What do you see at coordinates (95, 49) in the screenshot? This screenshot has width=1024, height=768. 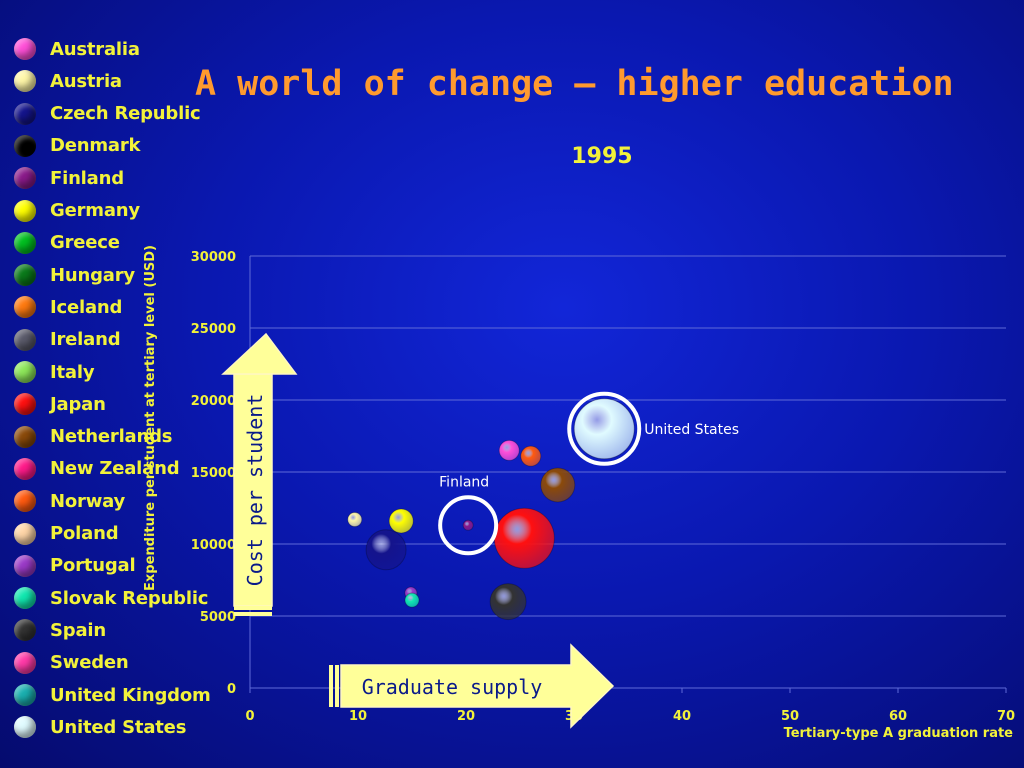 I see `legend-label: Australia` at bounding box center [95, 49].